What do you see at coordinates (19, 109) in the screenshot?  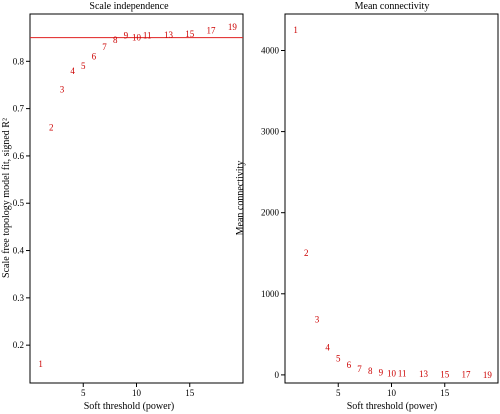 I see `y-tick-label: 0.7` at bounding box center [19, 109].